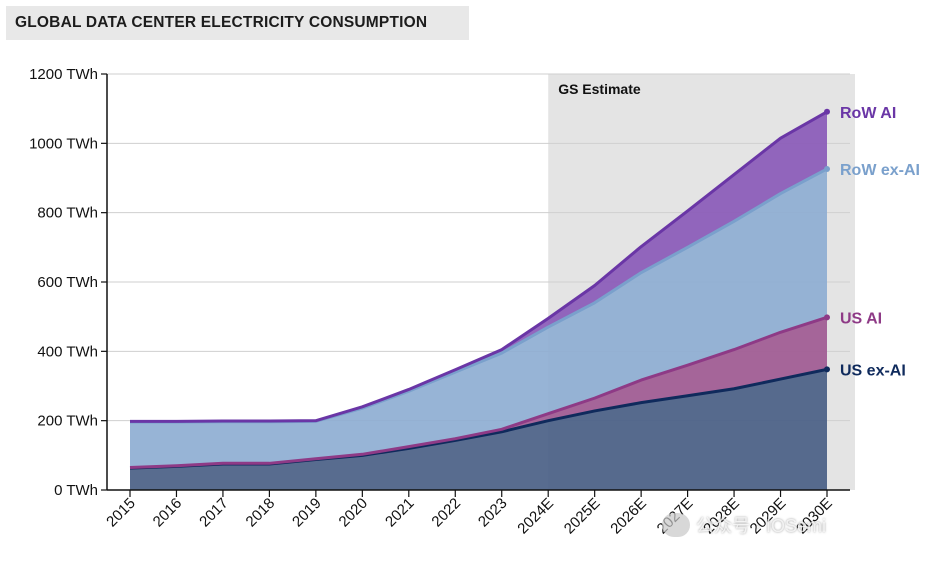 The width and height of the screenshot is (939, 565). What do you see at coordinates (67, 421) in the screenshot?
I see `y-tick-label: 200 TWh` at bounding box center [67, 421].